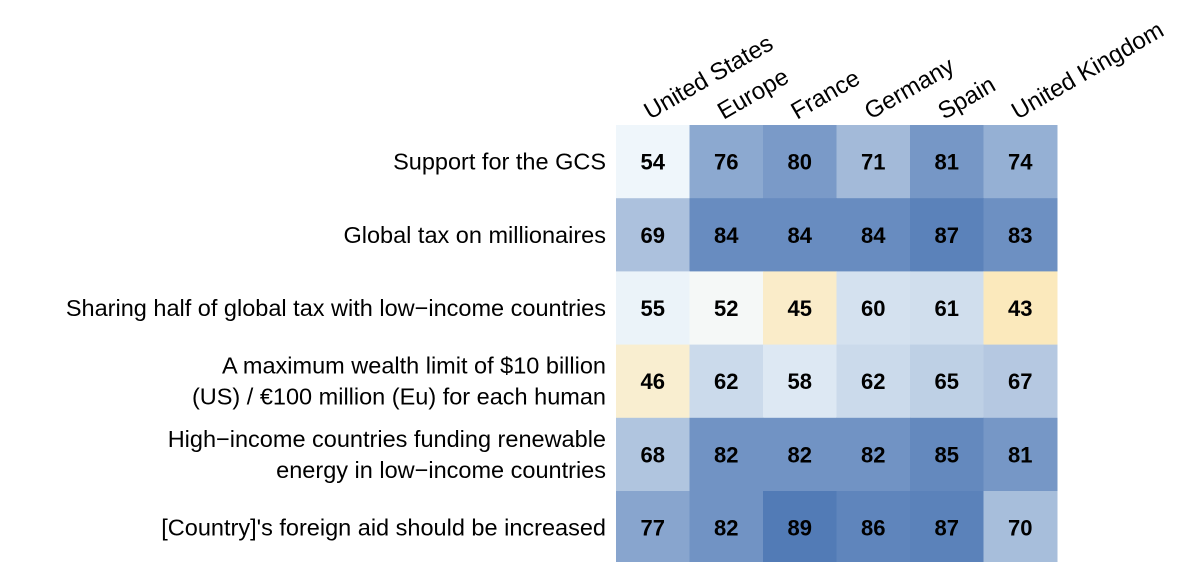 The image size is (1181, 562). I want to click on row-label: Global tax on millionaires, so click(474, 235).